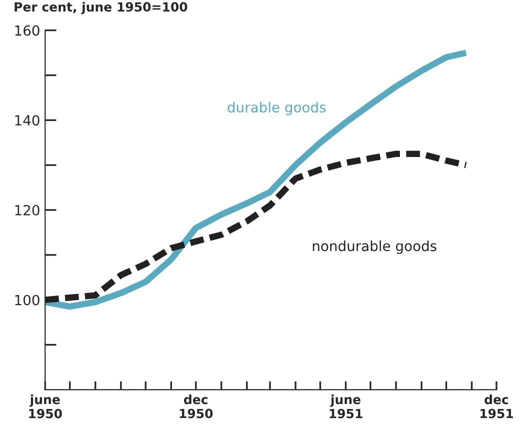 The height and width of the screenshot is (433, 531). What do you see at coordinates (346, 406) in the screenshot?
I see `x-tick-label: june 1951` at bounding box center [346, 406].